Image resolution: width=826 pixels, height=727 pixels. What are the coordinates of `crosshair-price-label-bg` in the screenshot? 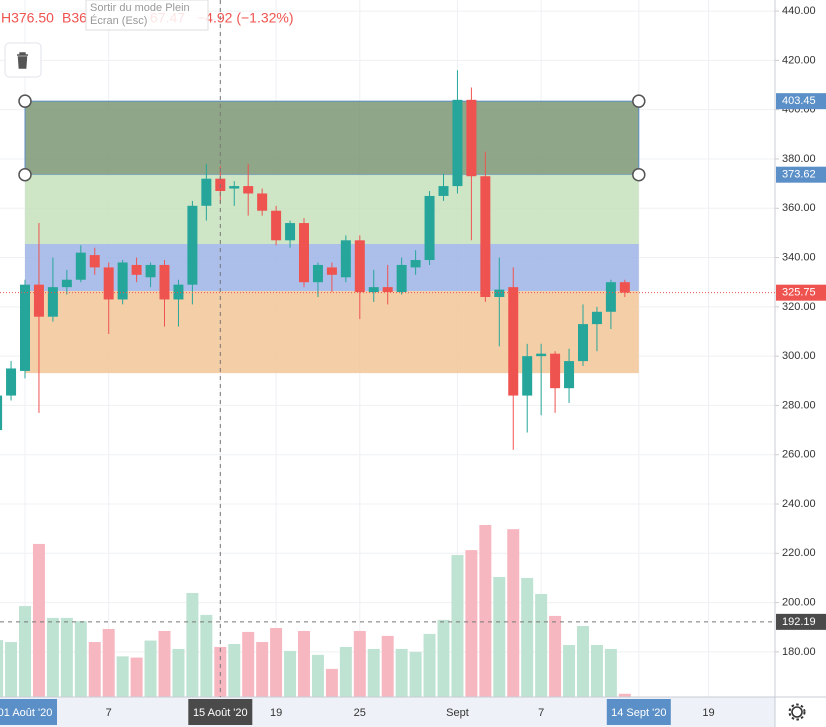 It's located at (801, 621).